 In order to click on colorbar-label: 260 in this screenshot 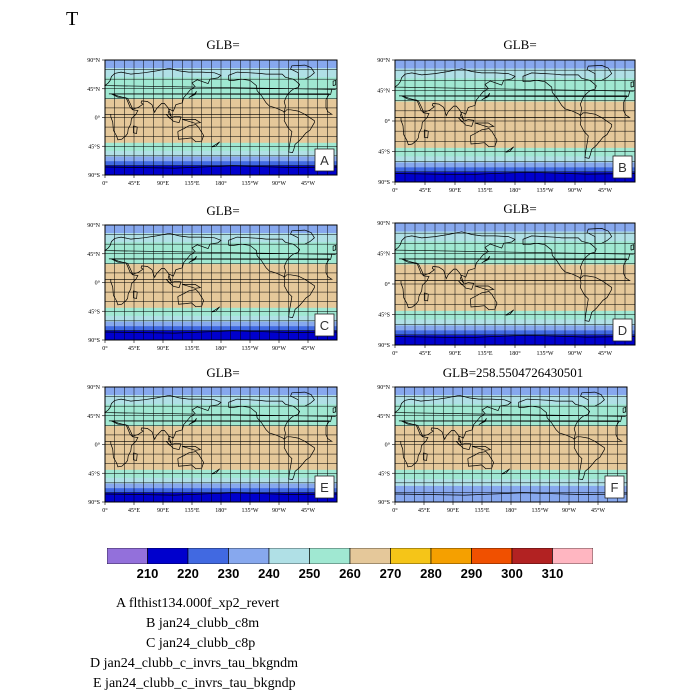, I will do `click(350, 573)`.